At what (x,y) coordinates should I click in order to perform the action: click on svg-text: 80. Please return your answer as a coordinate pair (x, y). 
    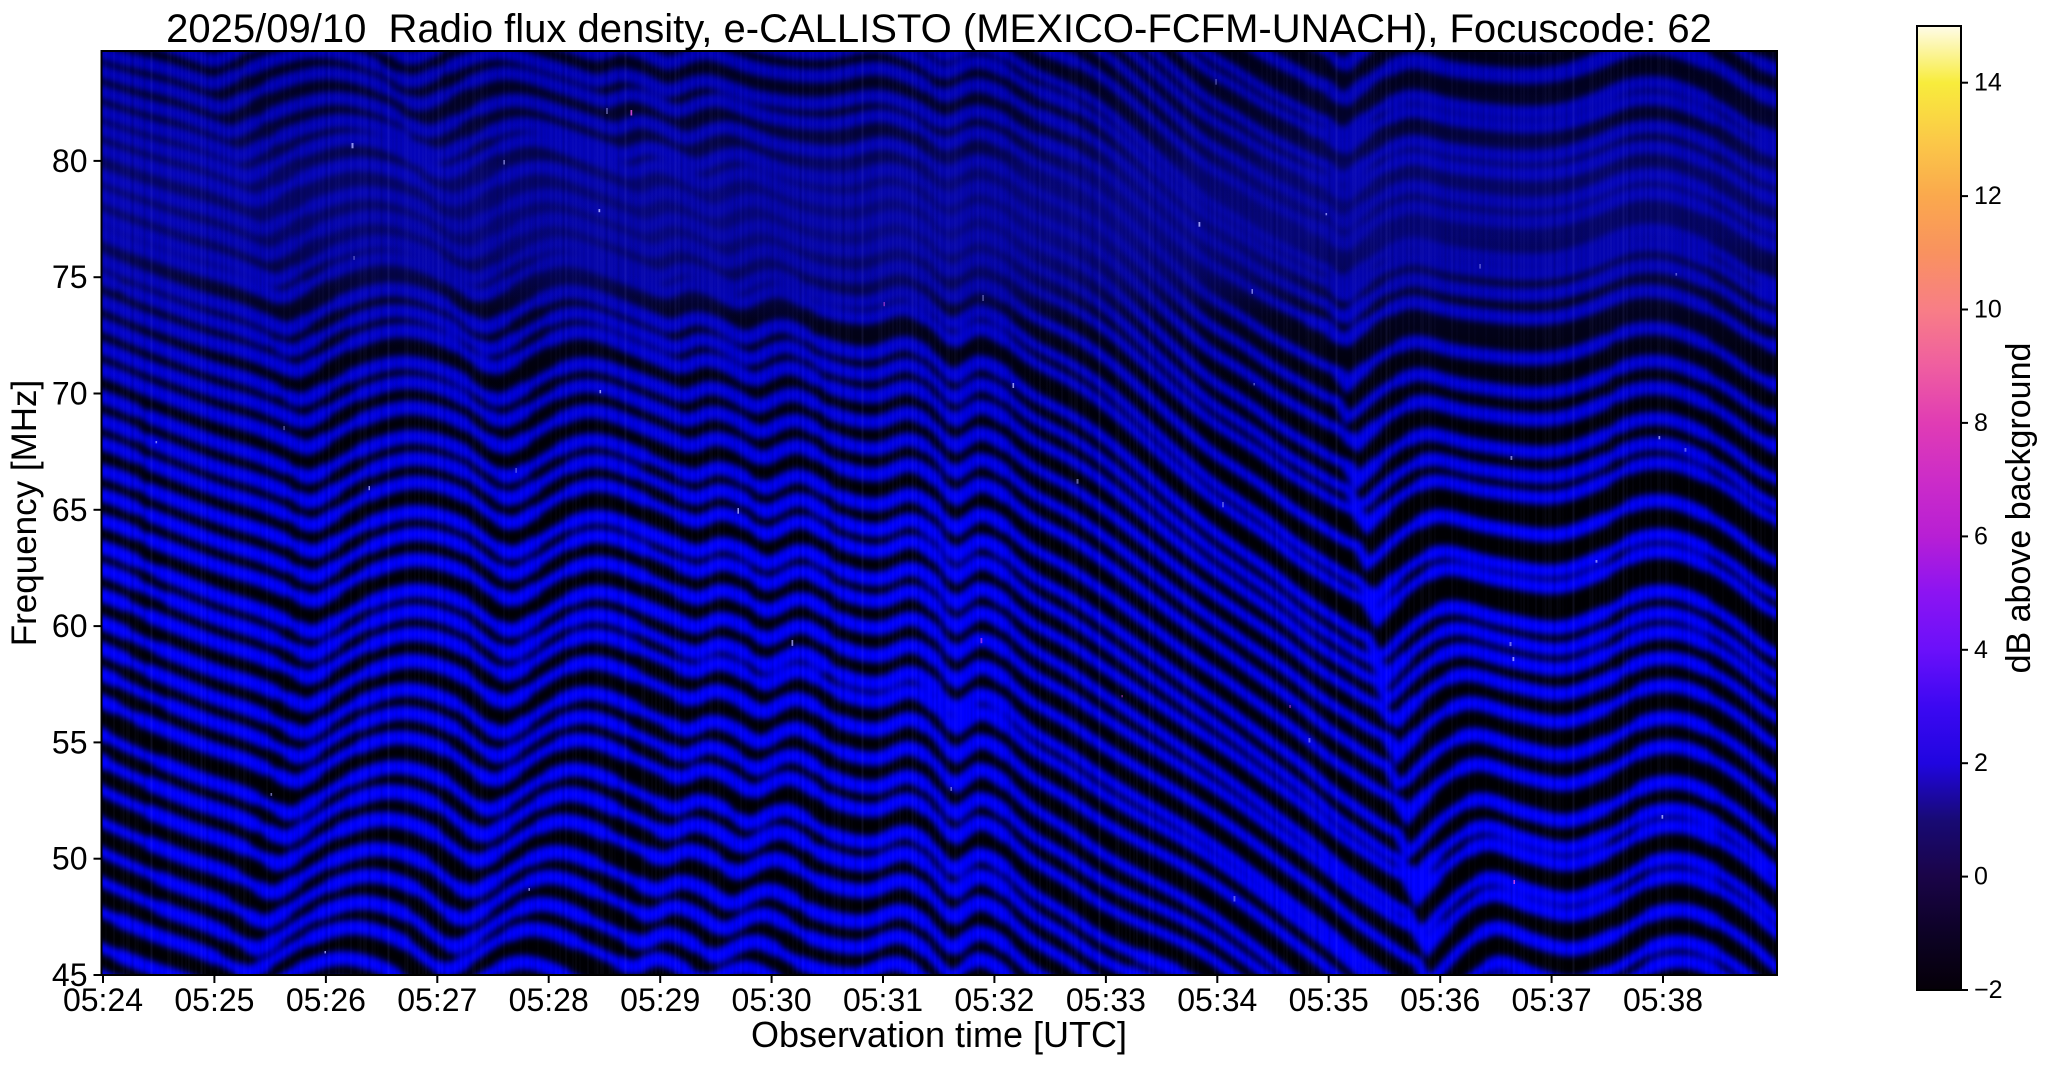
    Looking at the image, I should click on (70, 161).